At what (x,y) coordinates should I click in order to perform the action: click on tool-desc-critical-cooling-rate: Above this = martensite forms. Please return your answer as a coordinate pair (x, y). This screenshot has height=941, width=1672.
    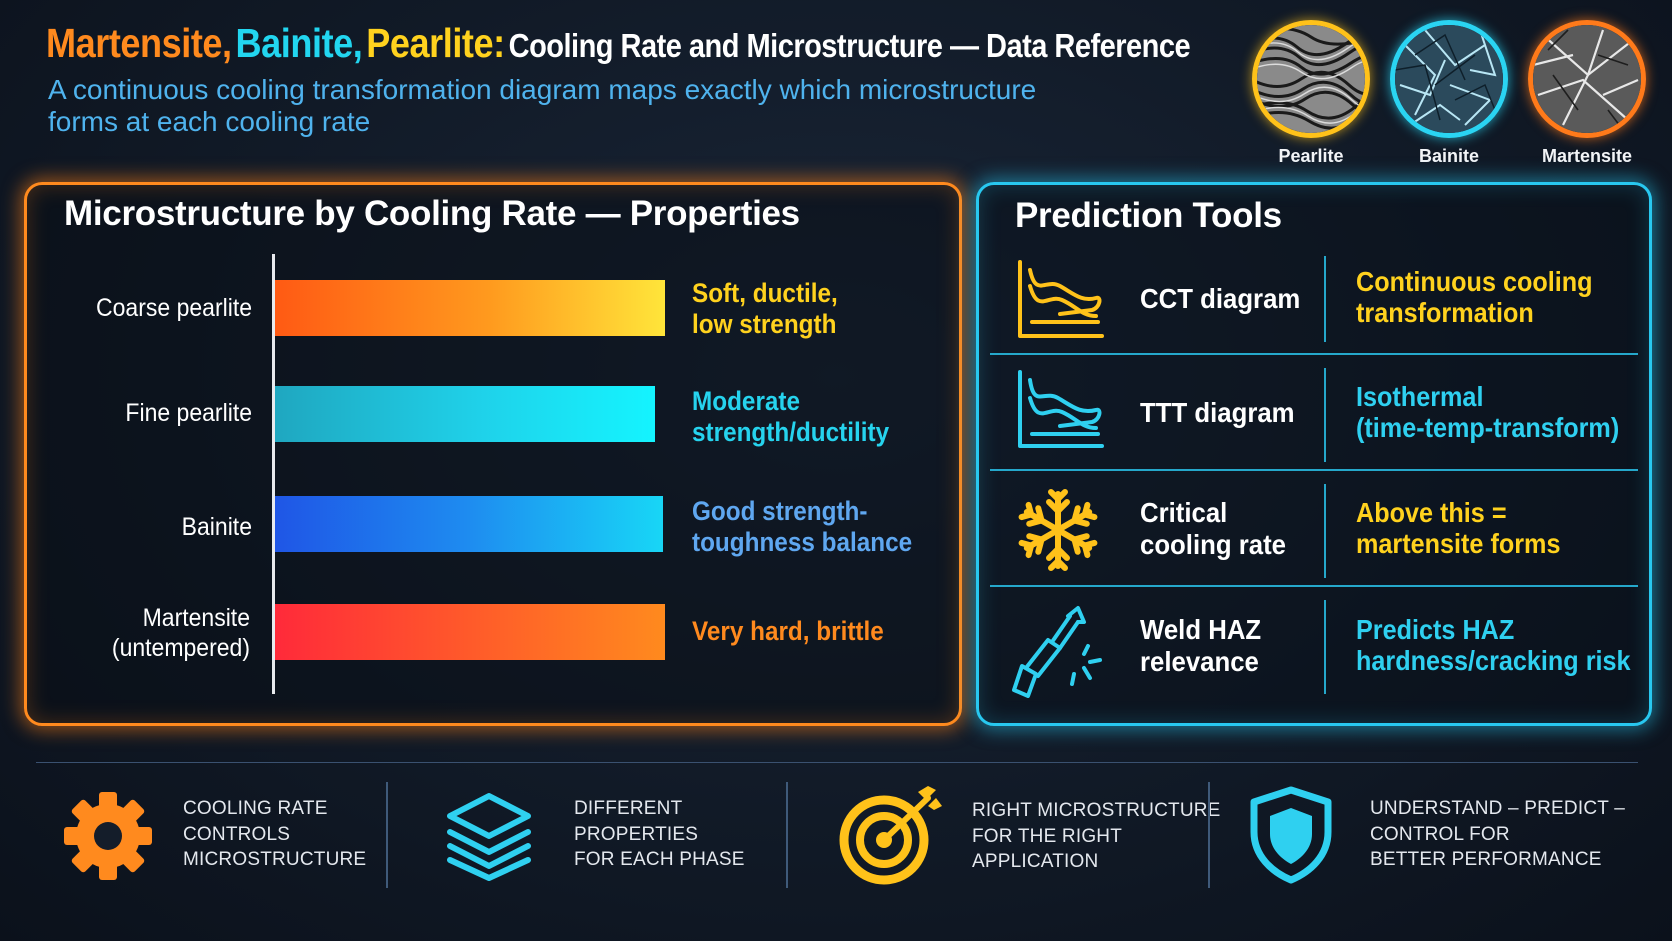
    Looking at the image, I should click on (1458, 528).